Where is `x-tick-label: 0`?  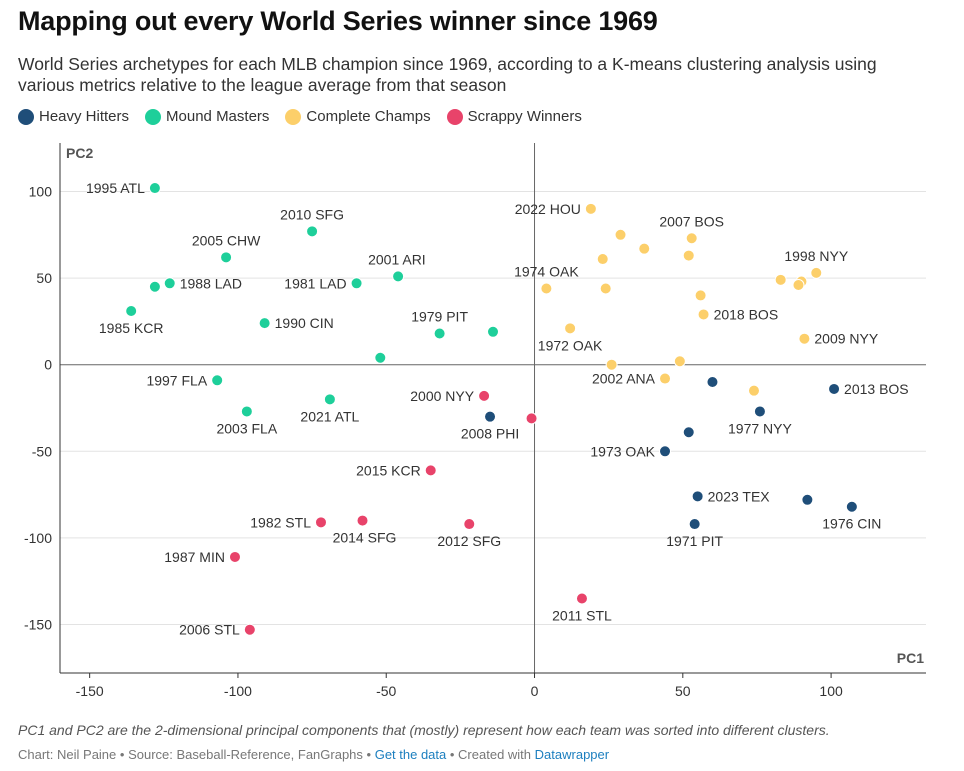
x-tick-label: 0 is located at coordinates (535, 691).